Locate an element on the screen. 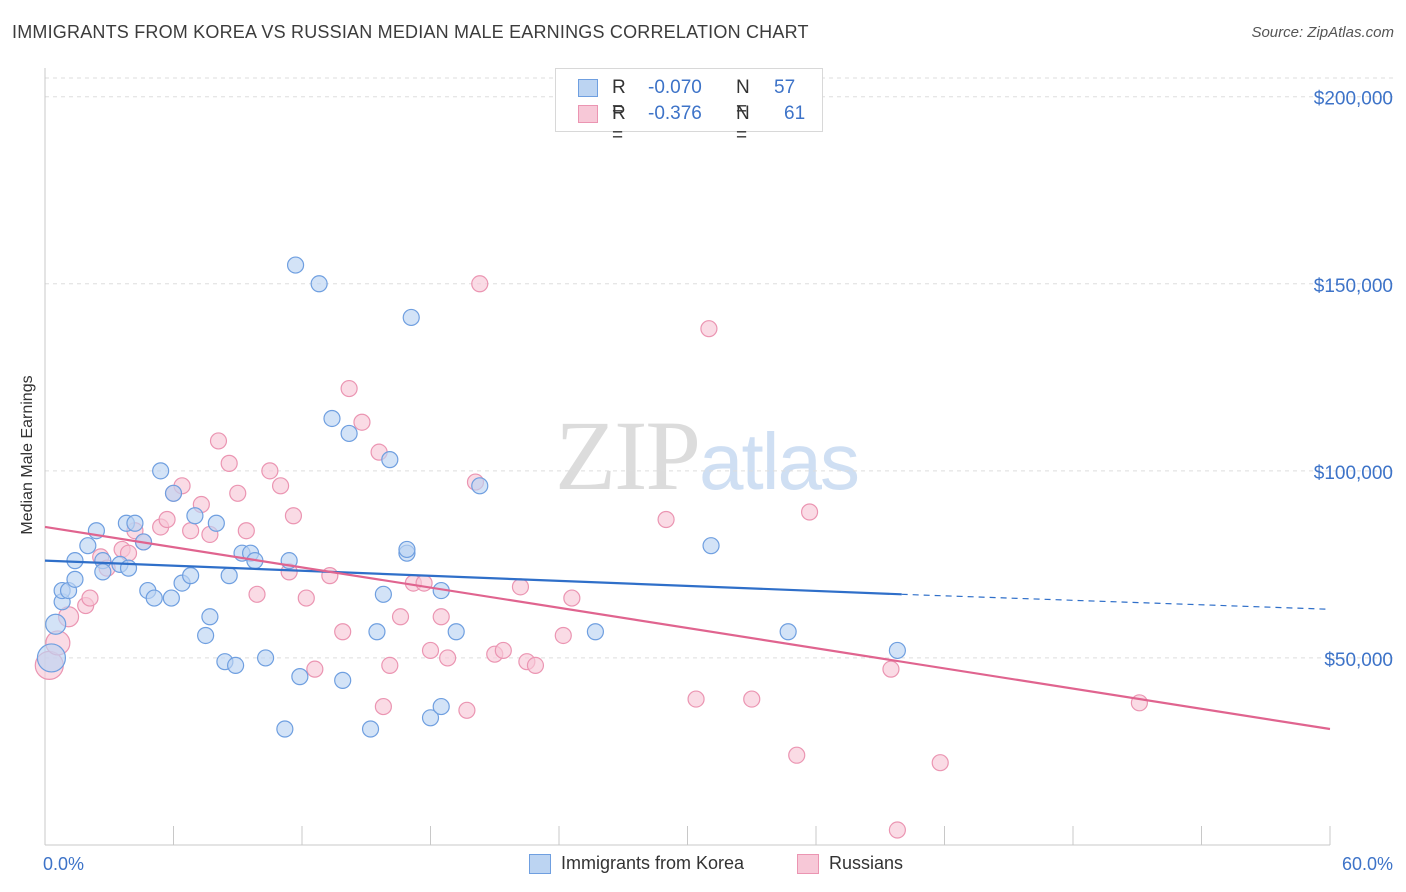 The image size is (1406, 892). y-tick-label: $50,000 is located at coordinates (1358, 660).